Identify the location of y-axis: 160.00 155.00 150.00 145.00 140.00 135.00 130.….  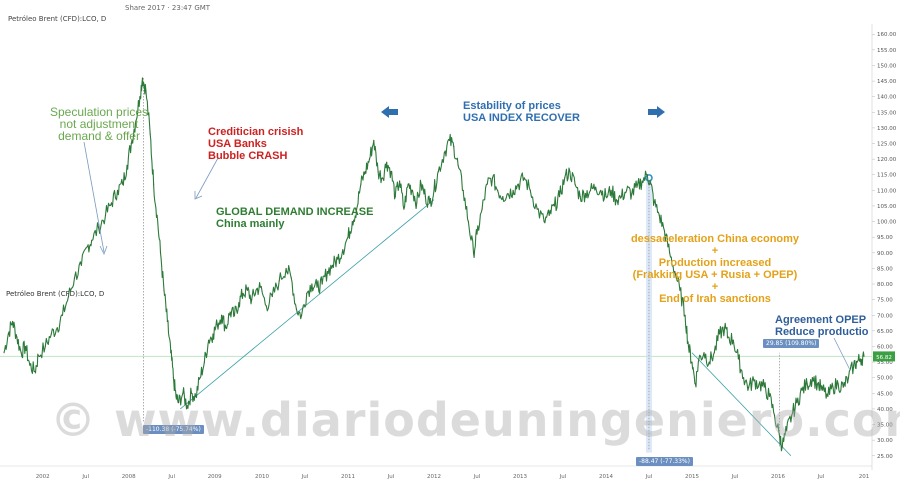
(884, 247).